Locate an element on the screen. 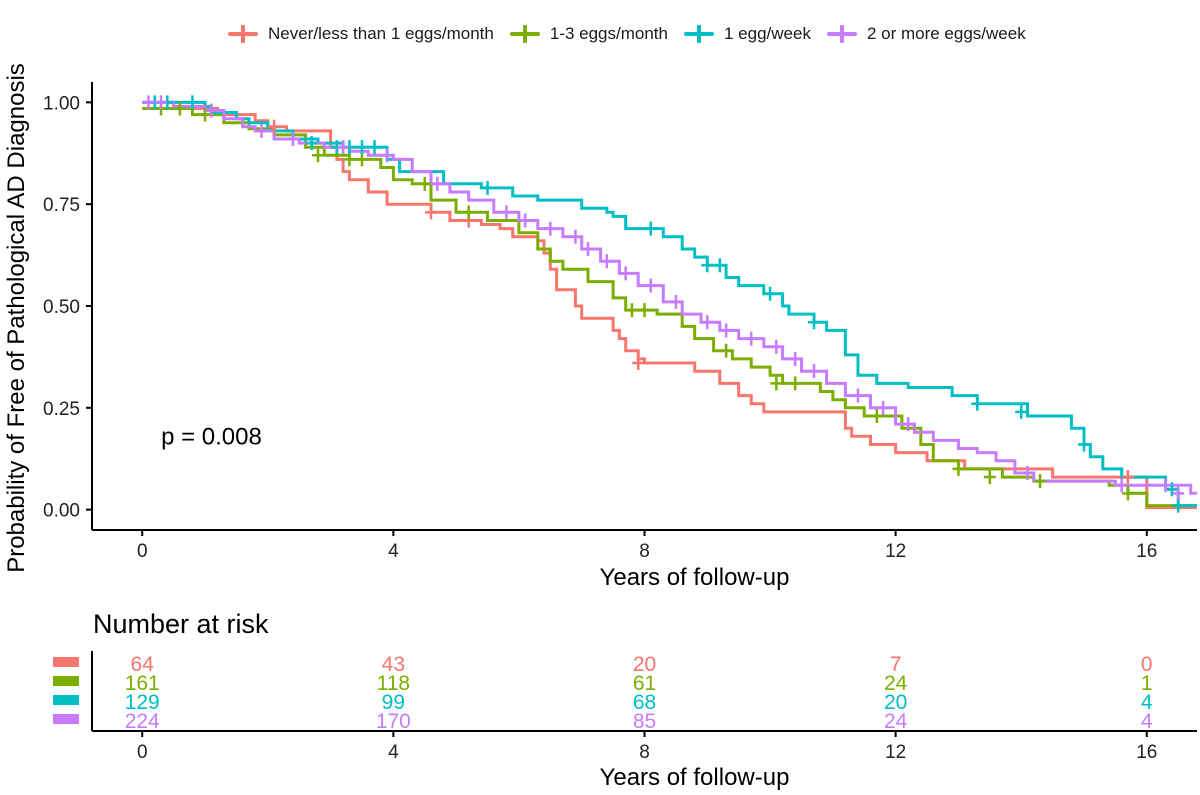 The image size is (1200, 795). risk-count: 129 is located at coordinates (142, 702).